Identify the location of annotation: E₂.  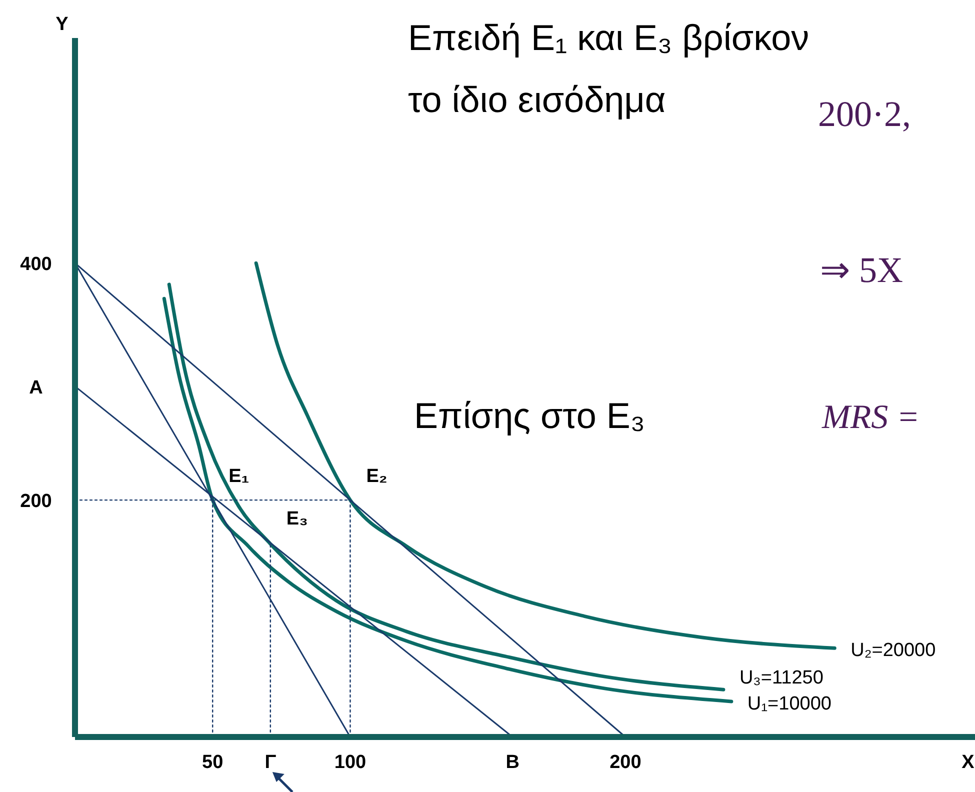
(377, 477).